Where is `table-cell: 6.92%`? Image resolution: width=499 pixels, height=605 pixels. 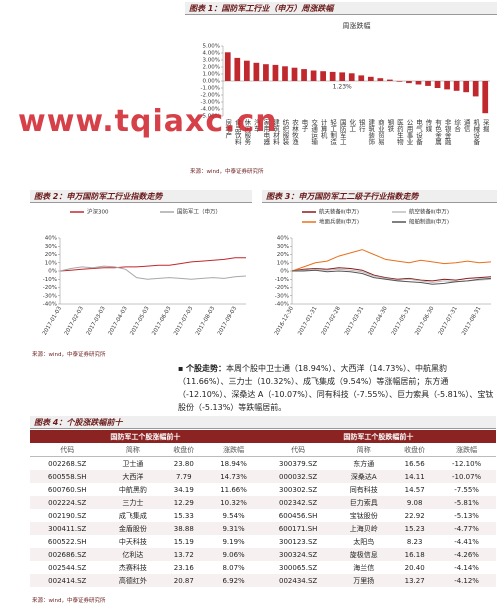
table-cell: 6.92% is located at coordinates (233, 580).